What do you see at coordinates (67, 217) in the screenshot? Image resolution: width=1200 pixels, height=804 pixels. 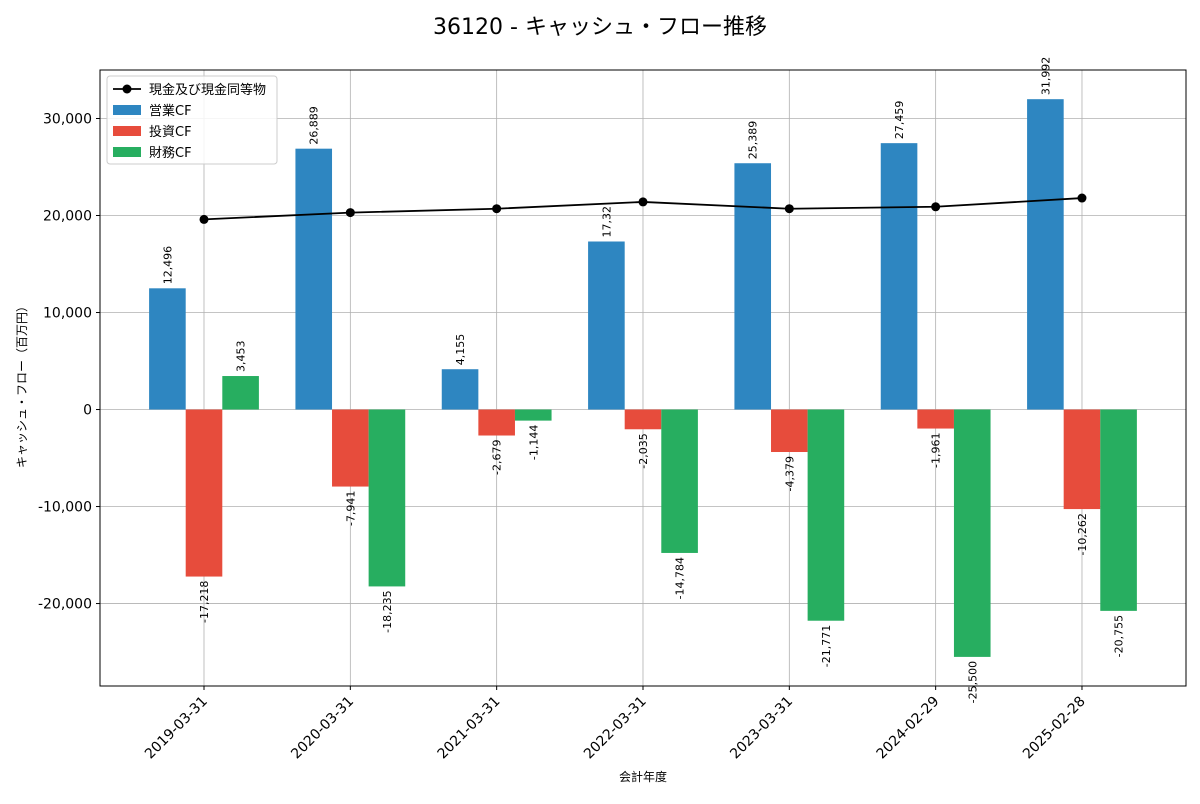 I see `y-tick-label: 20,000` at bounding box center [67, 217].